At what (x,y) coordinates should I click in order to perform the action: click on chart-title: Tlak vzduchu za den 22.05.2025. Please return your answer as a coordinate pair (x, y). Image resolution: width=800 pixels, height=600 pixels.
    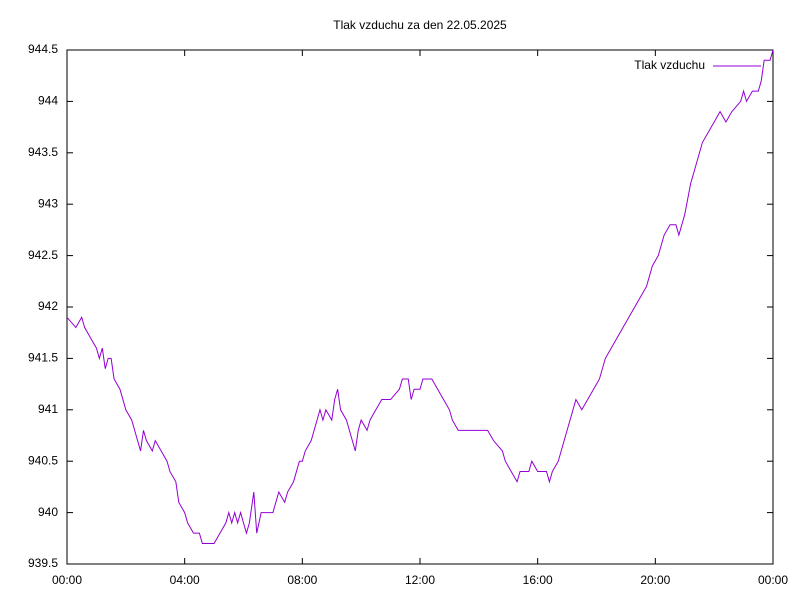
    Looking at the image, I should click on (420, 25).